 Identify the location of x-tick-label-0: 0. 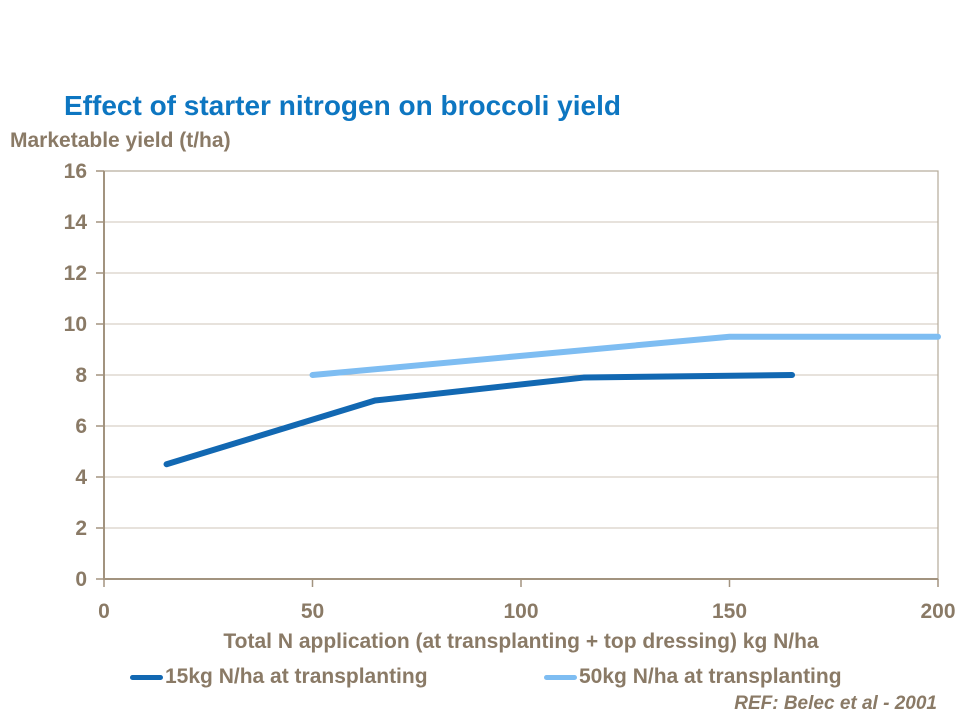
(104, 611).